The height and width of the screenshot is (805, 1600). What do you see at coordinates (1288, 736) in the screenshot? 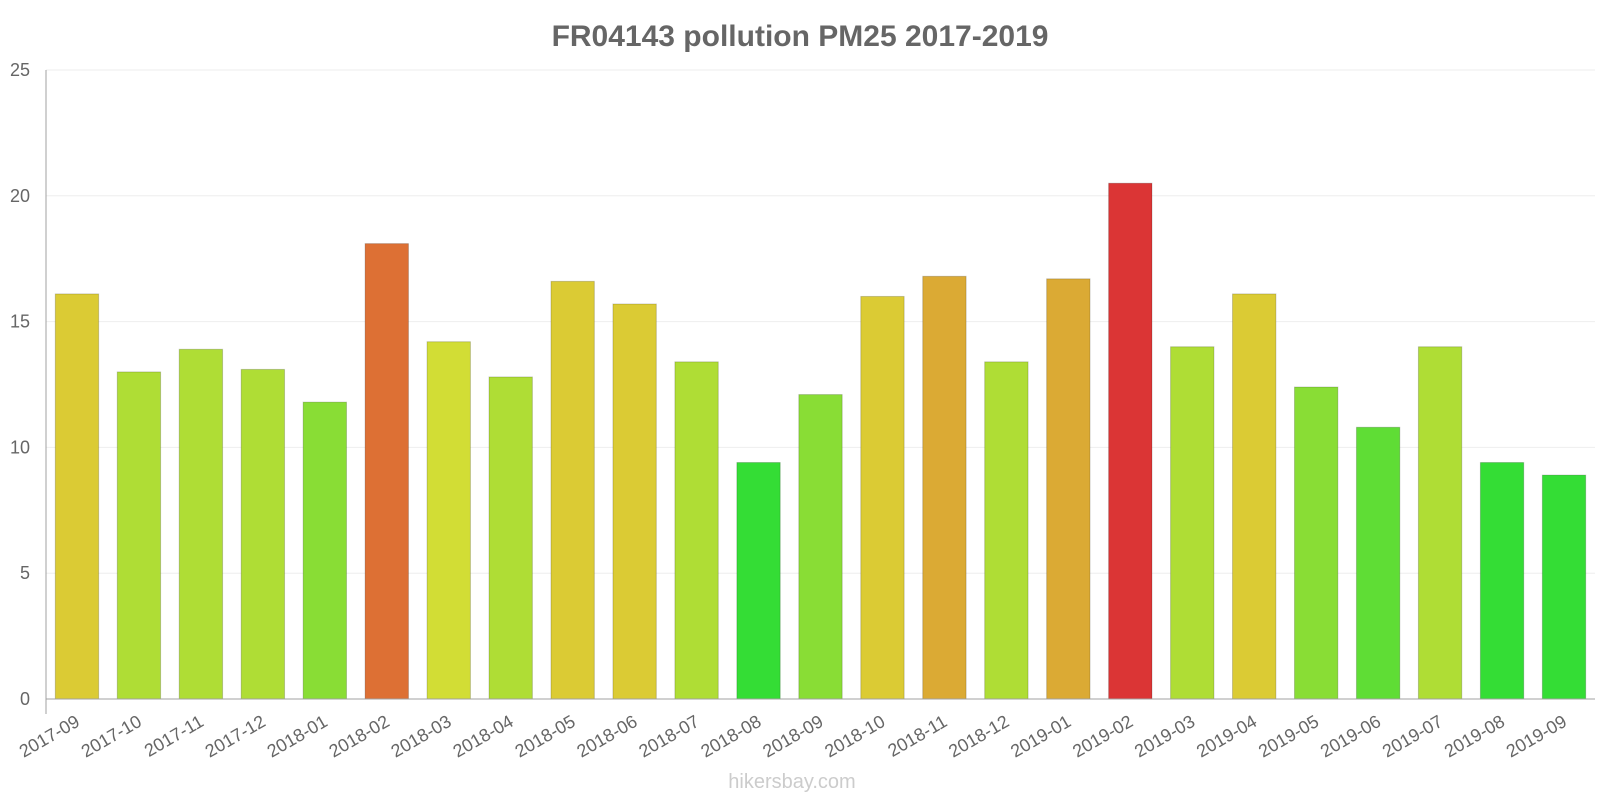
I see `x-tick-label: 2019-05` at bounding box center [1288, 736].